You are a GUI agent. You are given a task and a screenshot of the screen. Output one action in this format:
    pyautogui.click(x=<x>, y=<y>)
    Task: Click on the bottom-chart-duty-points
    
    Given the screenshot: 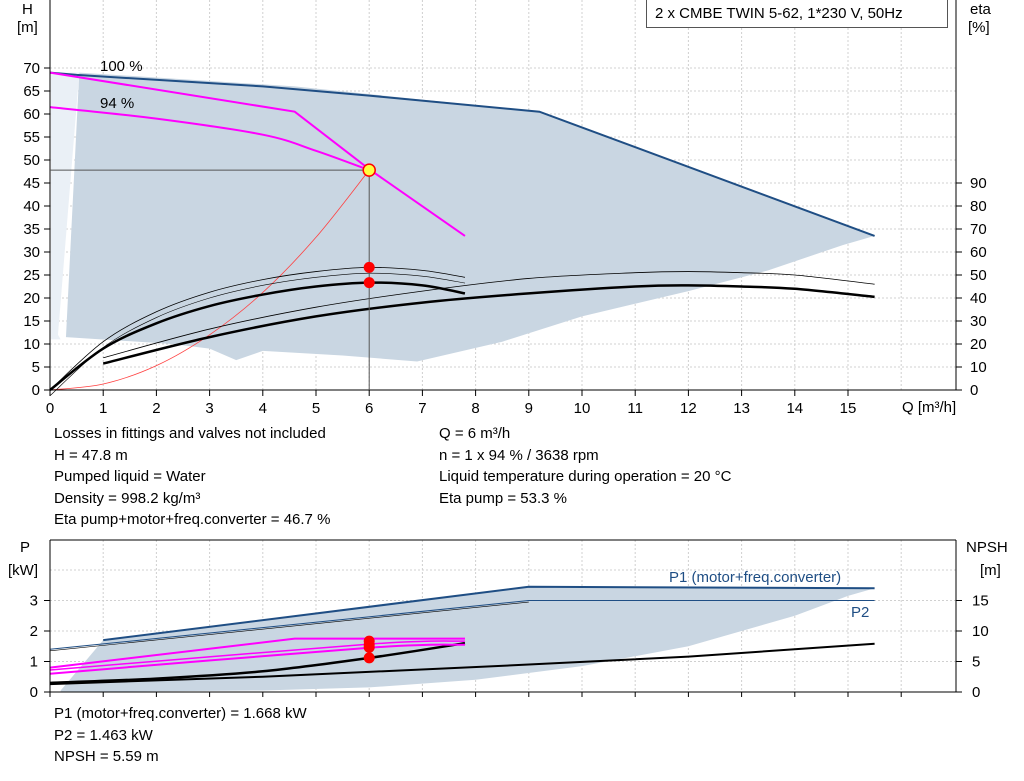 What is the action you would take?
    pyautogui.click(x=369, y=649)
    